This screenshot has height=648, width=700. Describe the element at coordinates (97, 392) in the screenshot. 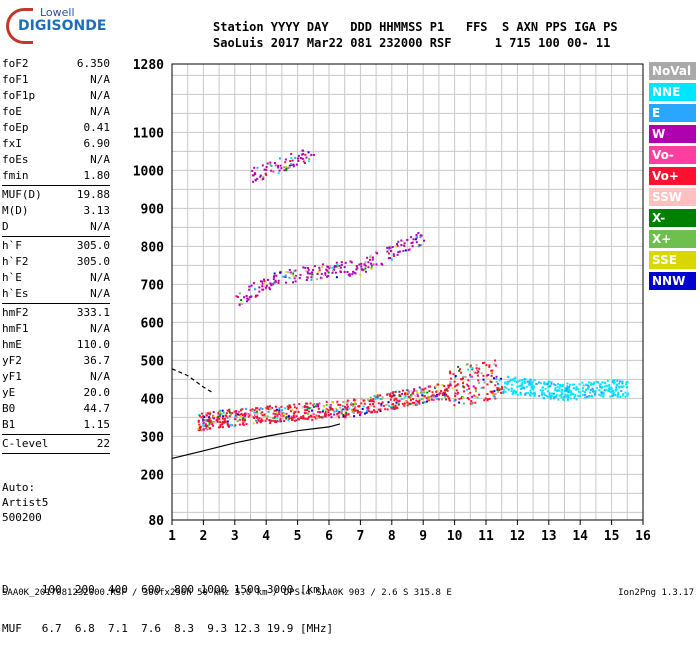

I see `param-value: 20.0` at that location.